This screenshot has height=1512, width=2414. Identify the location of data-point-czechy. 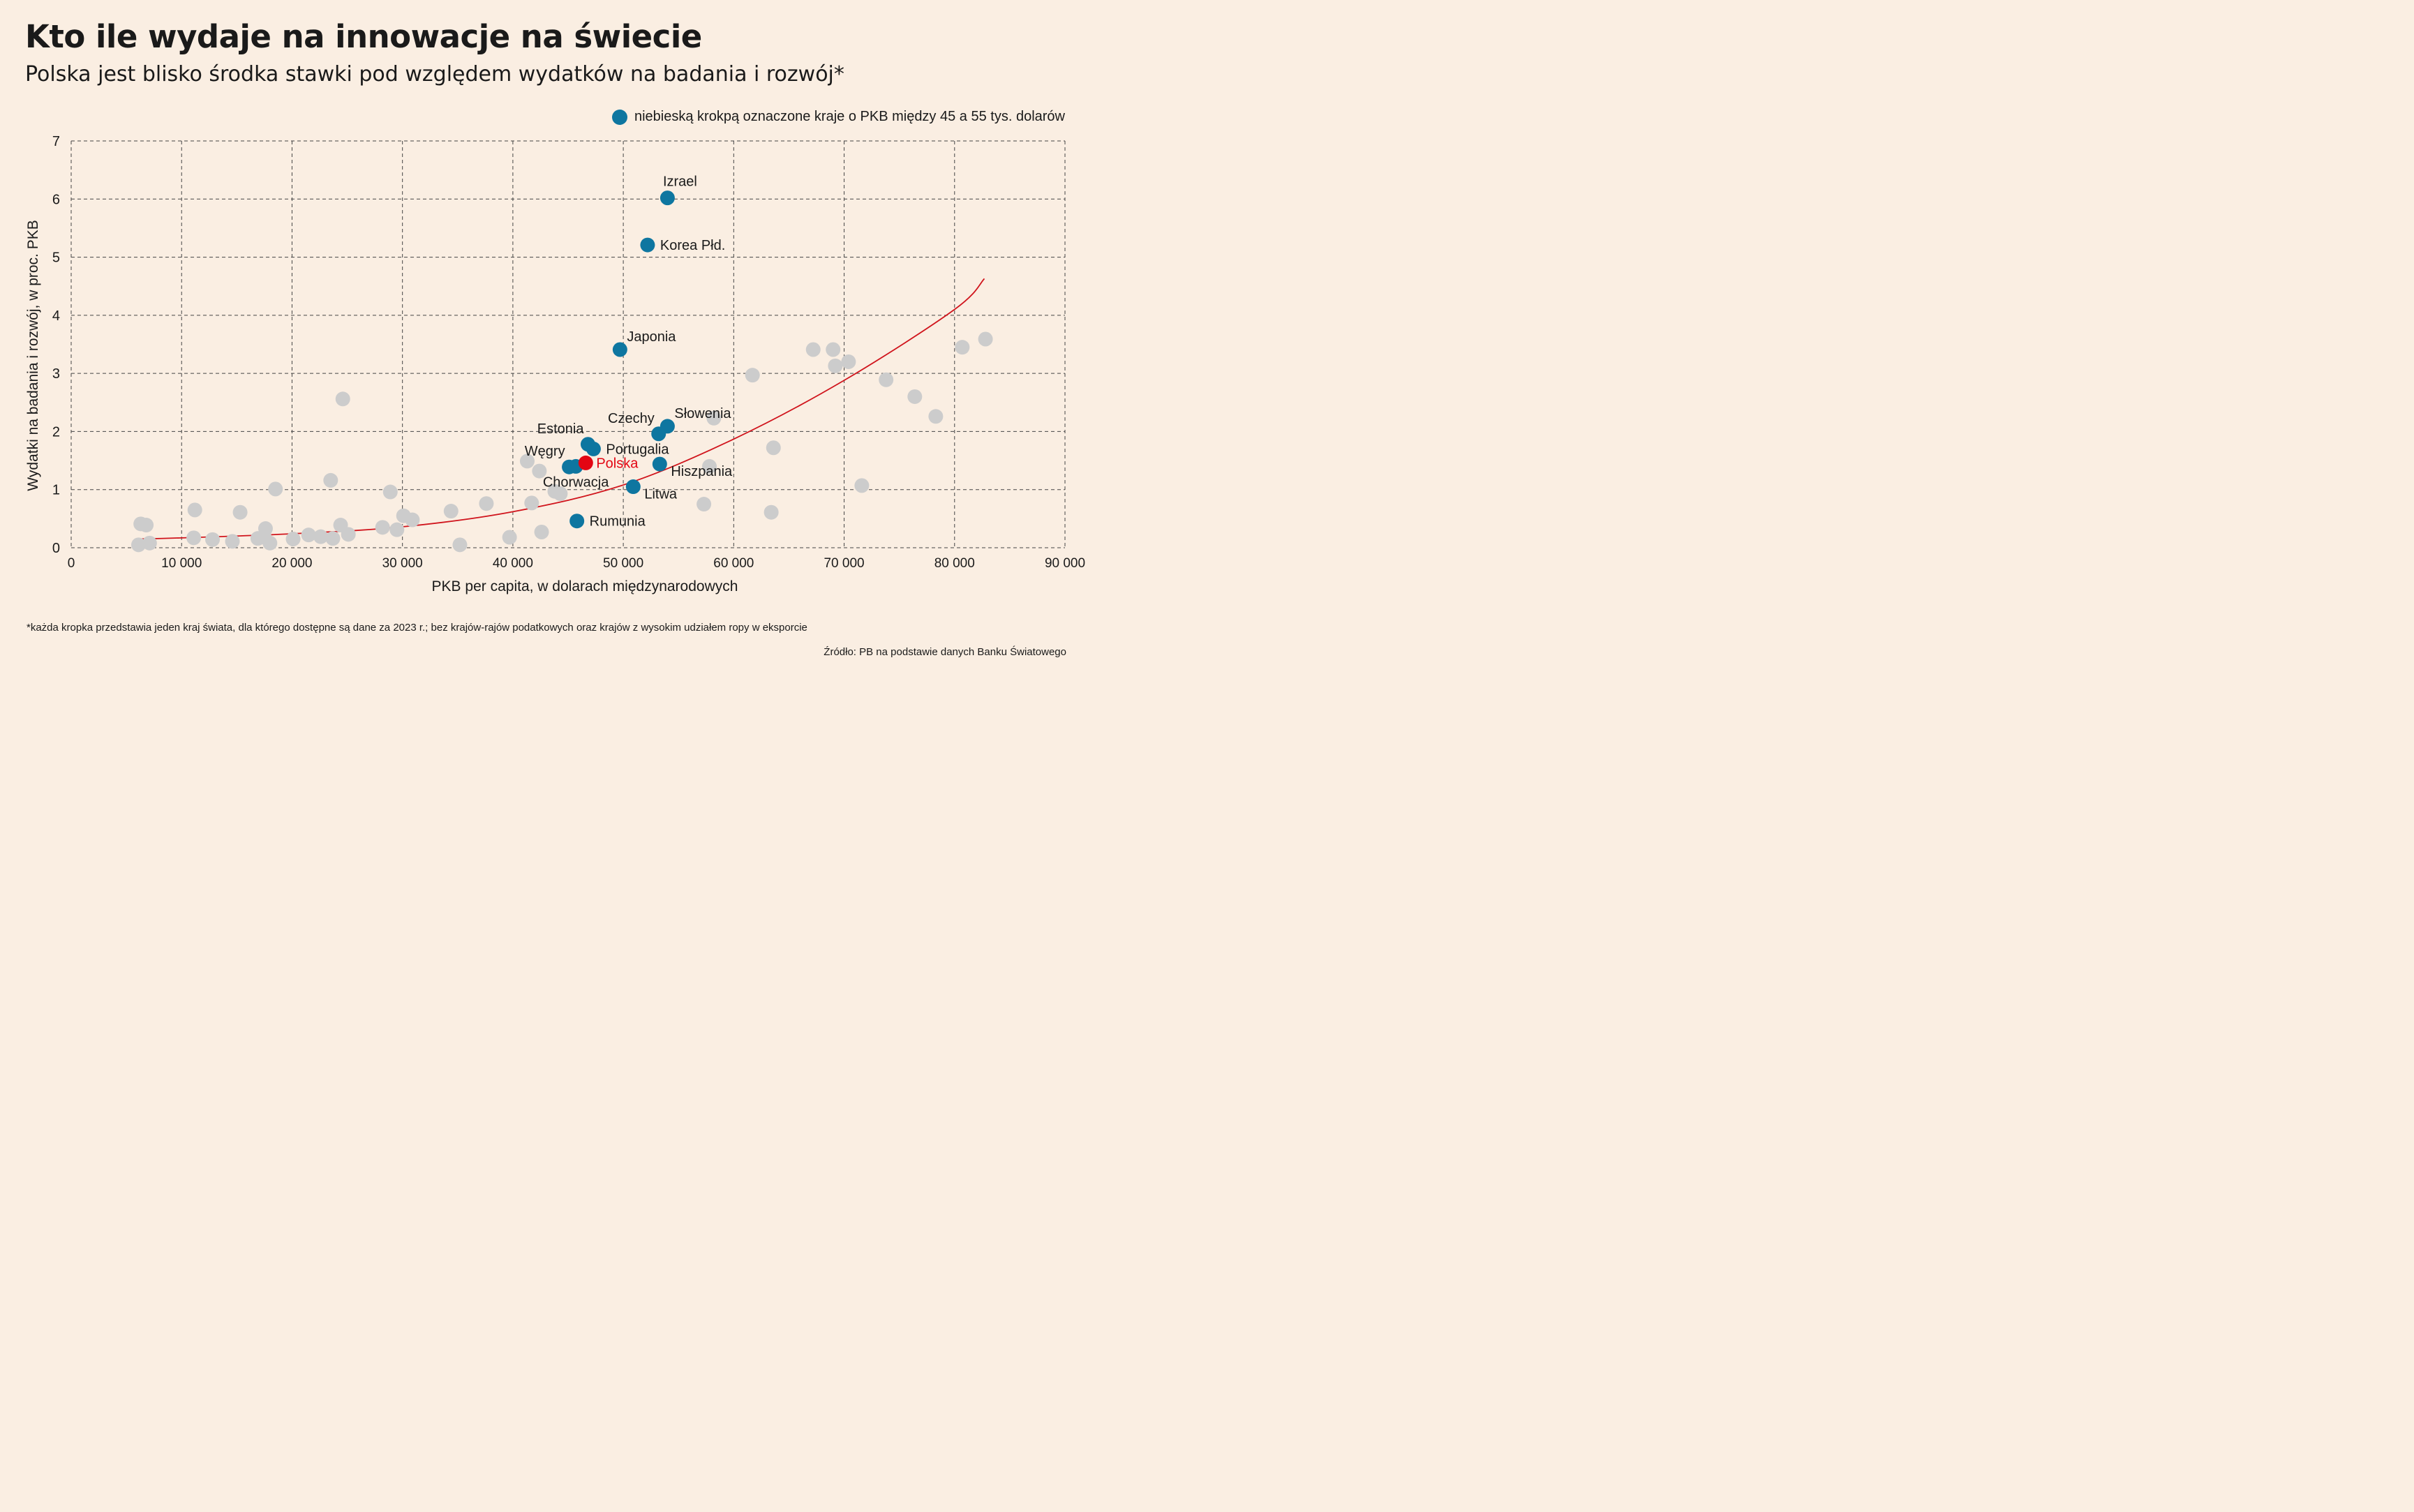
(658, 434).